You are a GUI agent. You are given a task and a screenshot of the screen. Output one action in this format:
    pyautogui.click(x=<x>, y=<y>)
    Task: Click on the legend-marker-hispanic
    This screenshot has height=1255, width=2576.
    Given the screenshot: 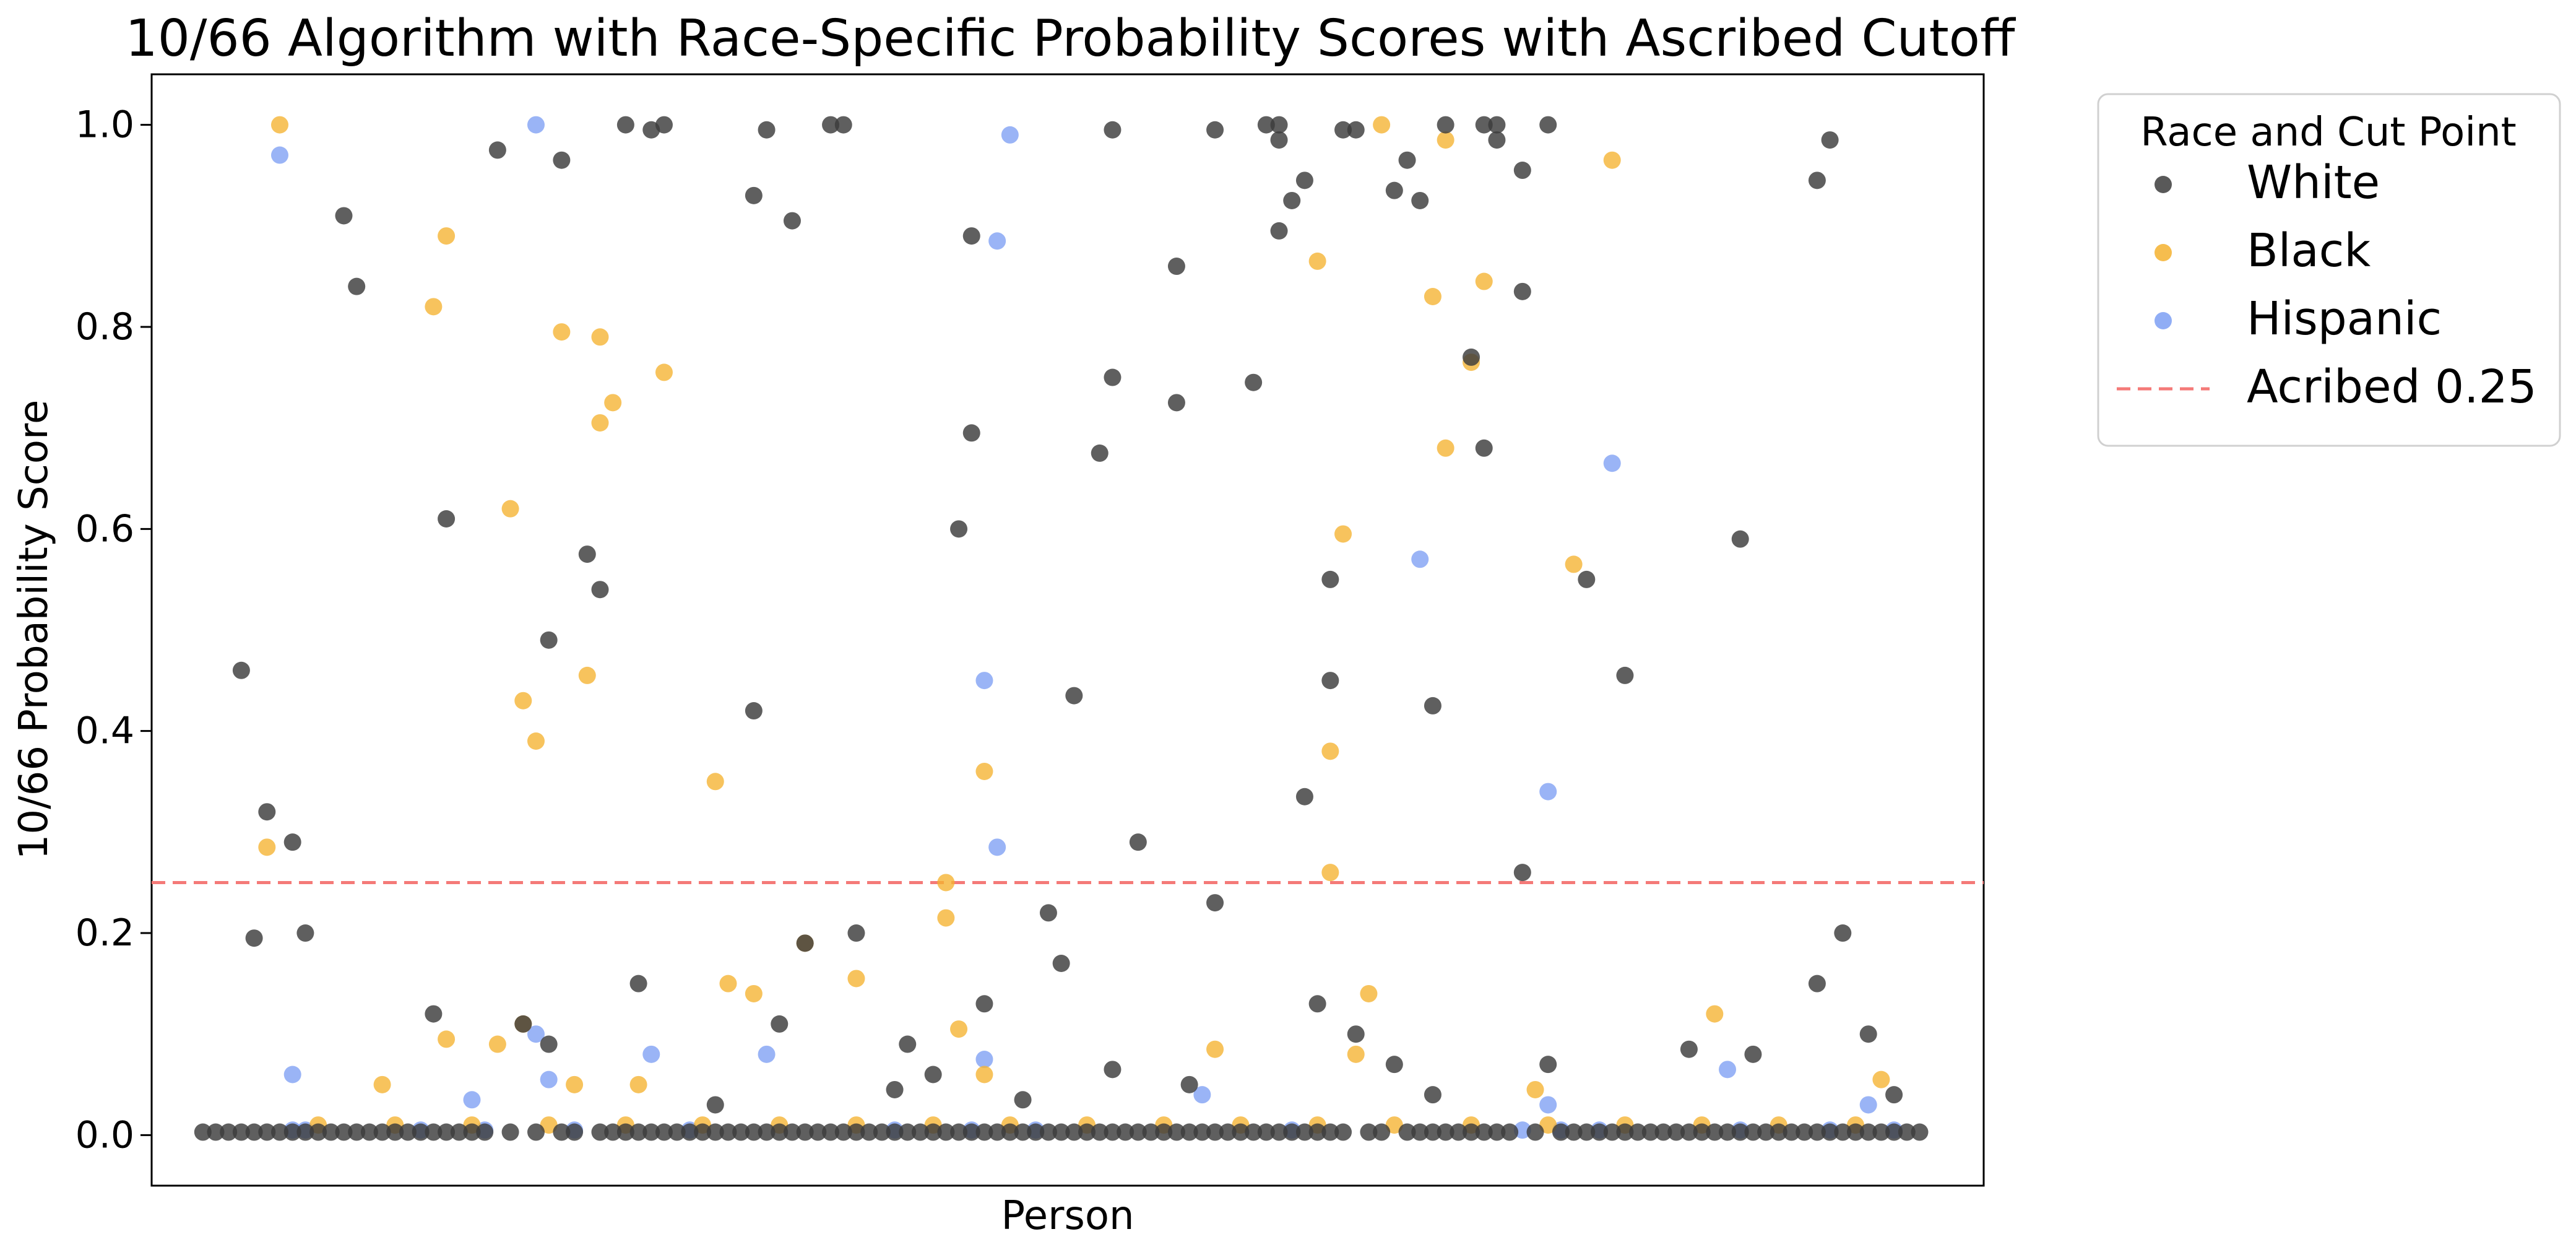 What is the action you would take?
    pyautogui.click(x=2163, y=320)
    